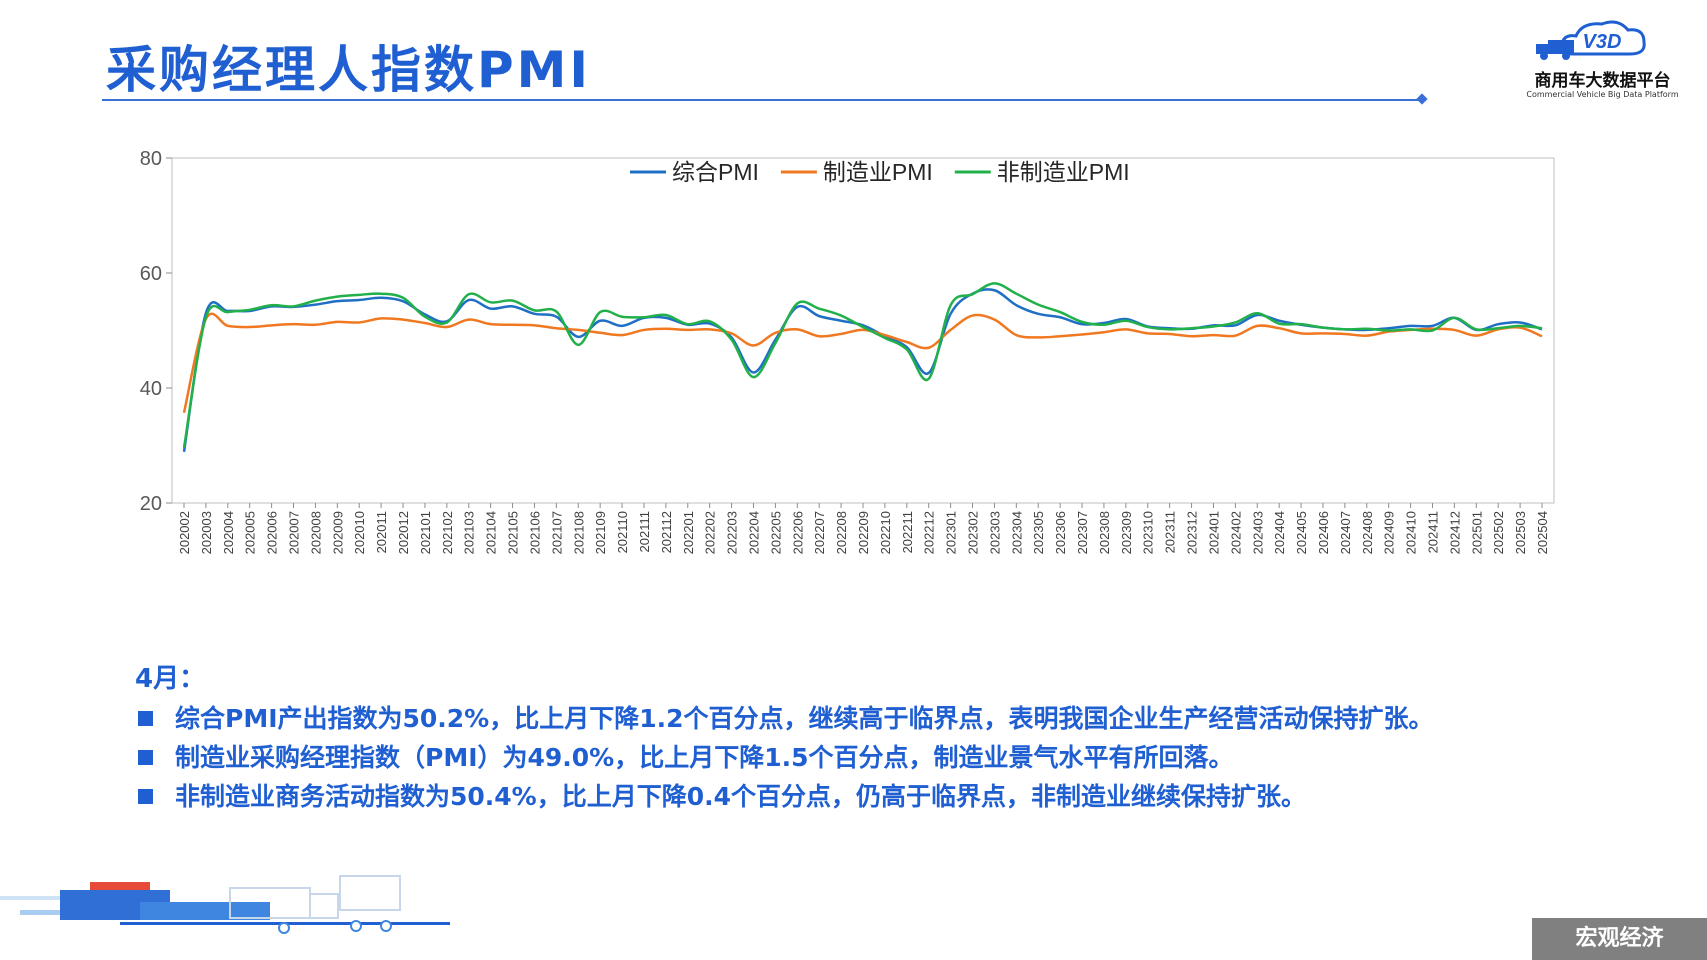 The height and width of the screenshot is (960, 1707). What do you see at coordinates (1301, 532) in the screenshot?
I see `x-tick-label: 202405` at bounding box center [1301, 532].